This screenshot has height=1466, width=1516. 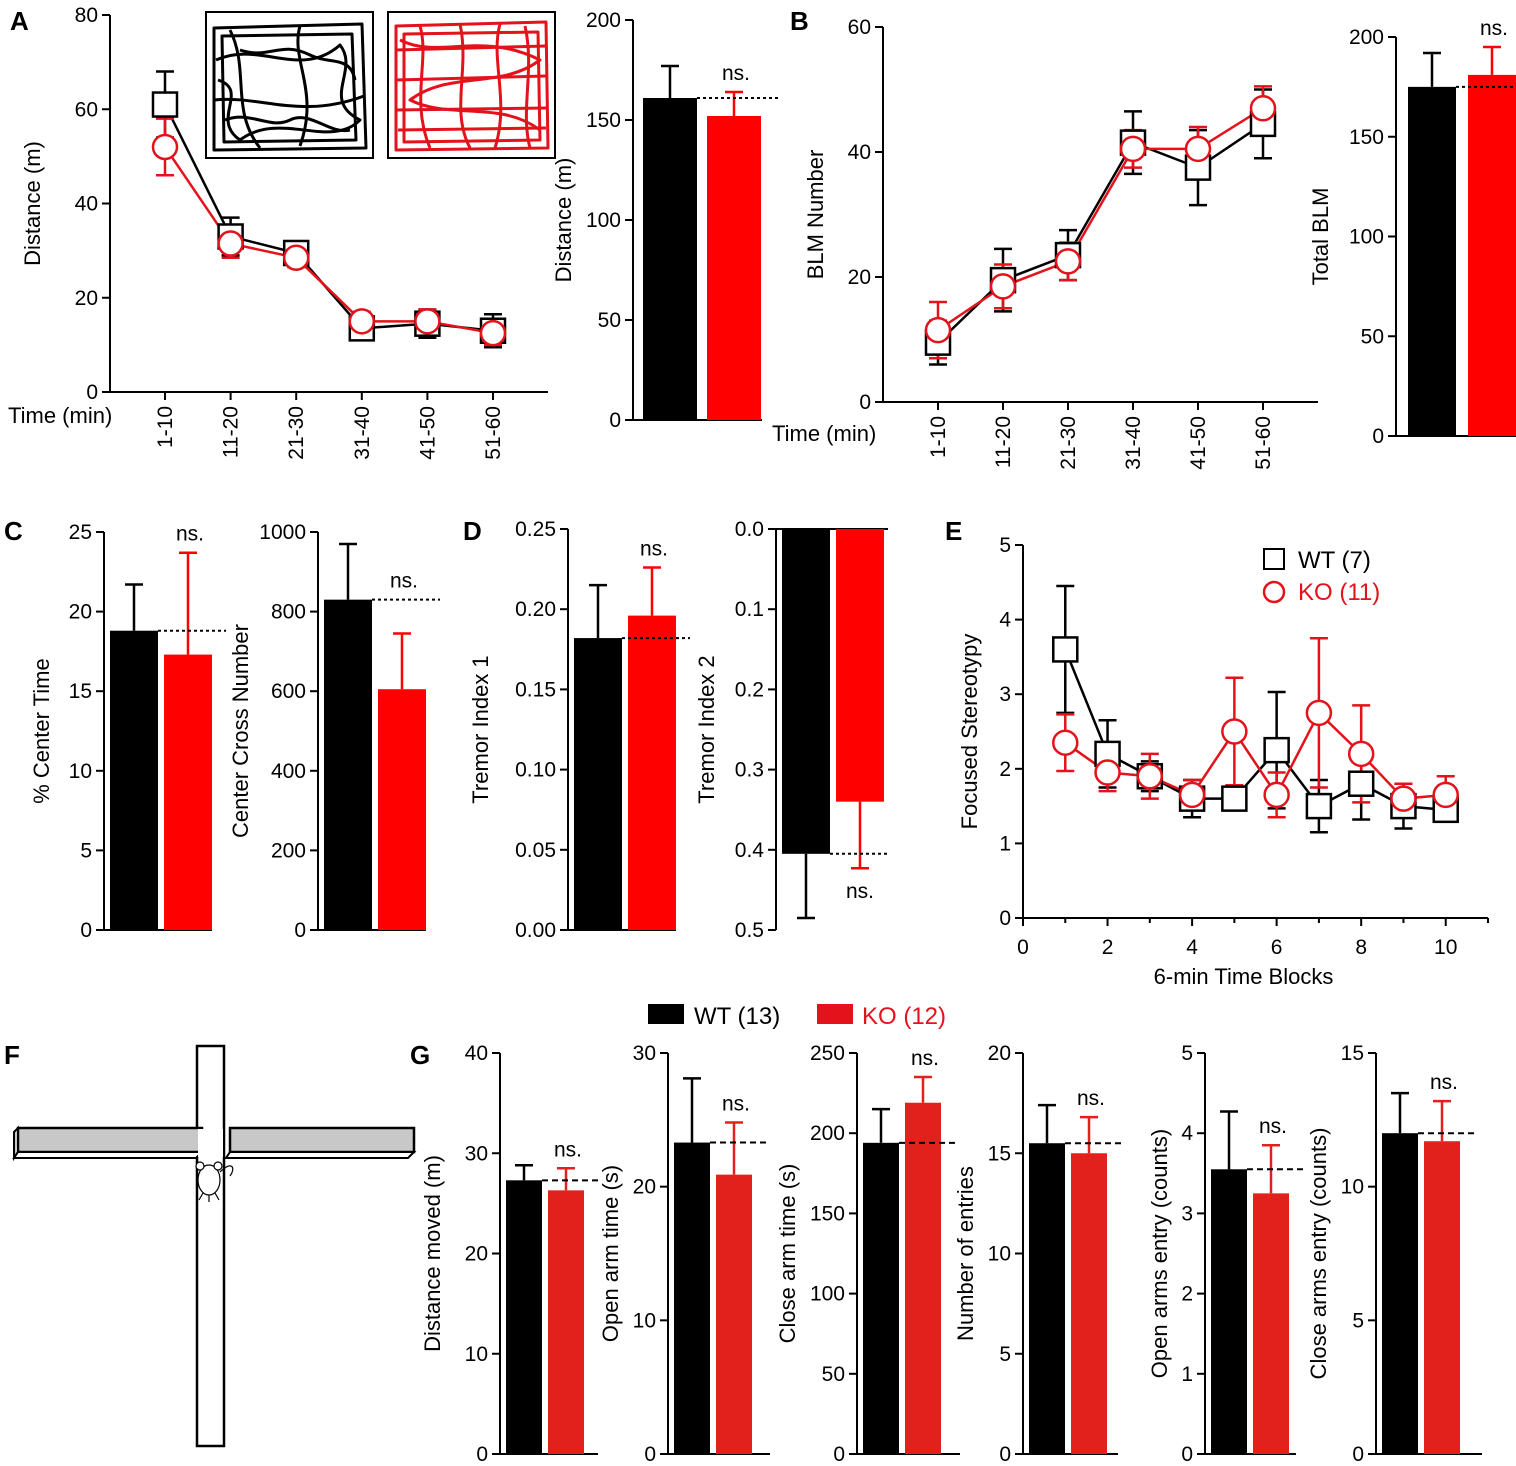 What do you see at coordinates (296, 433) in the screenshot?
I see `A1-x-tick-label: 21-30` at bounding box center [296, 433].